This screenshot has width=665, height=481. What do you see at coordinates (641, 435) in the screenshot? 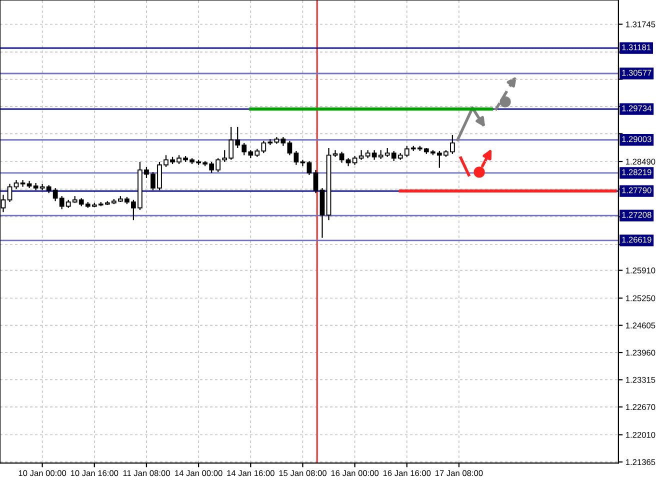
I see `y-tick-label: 1.22010` at bounding box center [641, 435].